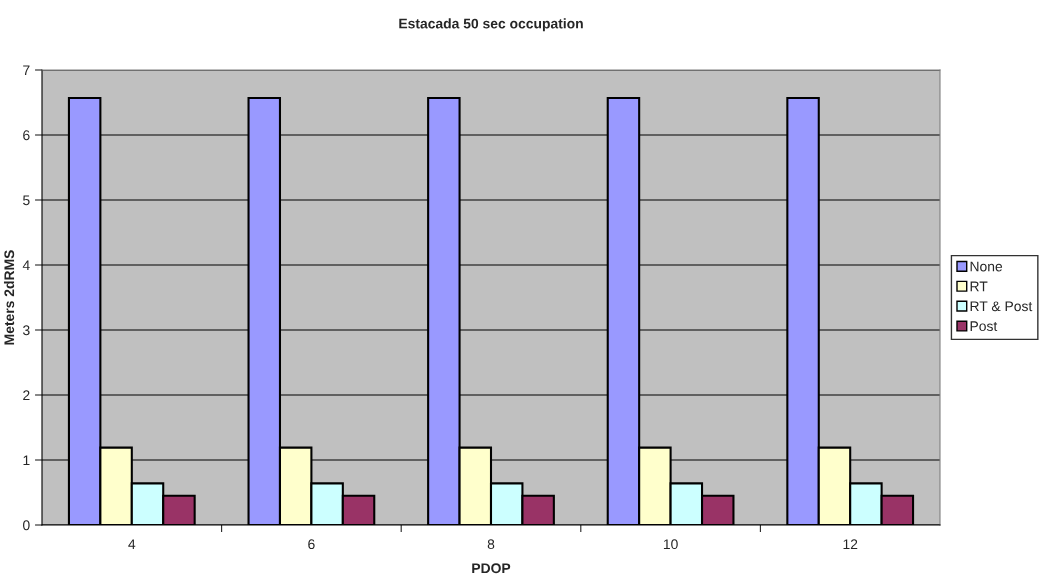 The height and width of the screenshot is (583, 1044). Describe the element at coordinates (1001, 306) in the screenshot. I see `legend-label: RT & Post` at that location.